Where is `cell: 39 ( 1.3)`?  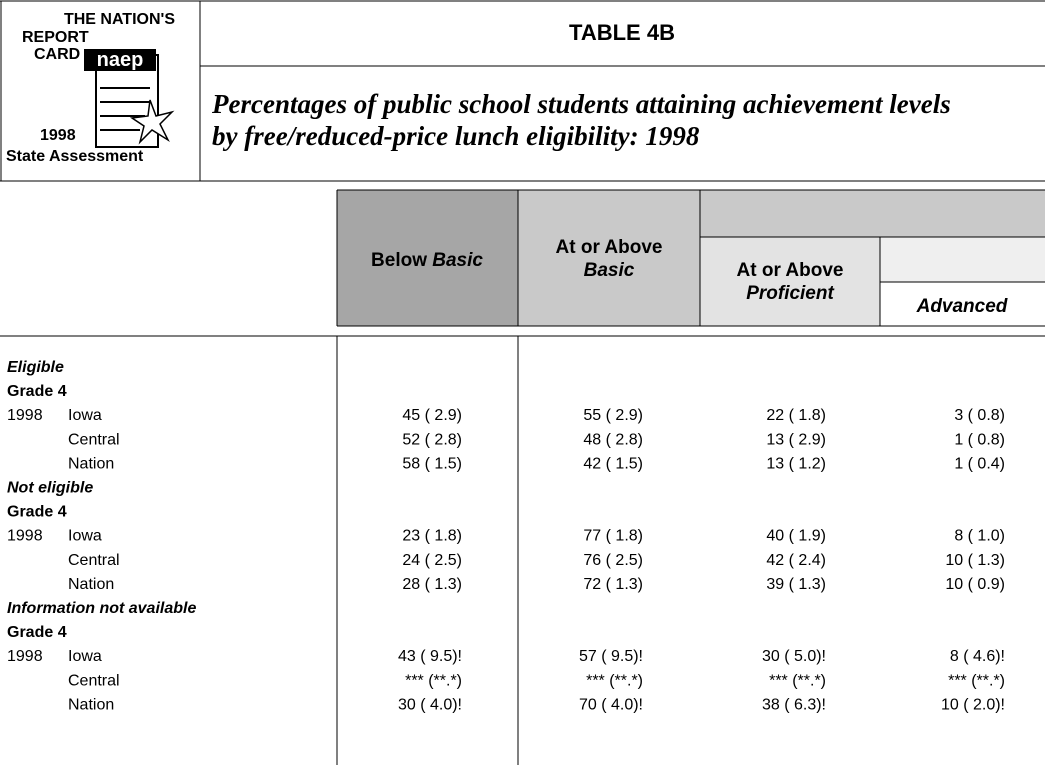
cell: 39 ( 1.3) is located at coordinates (796, 584).